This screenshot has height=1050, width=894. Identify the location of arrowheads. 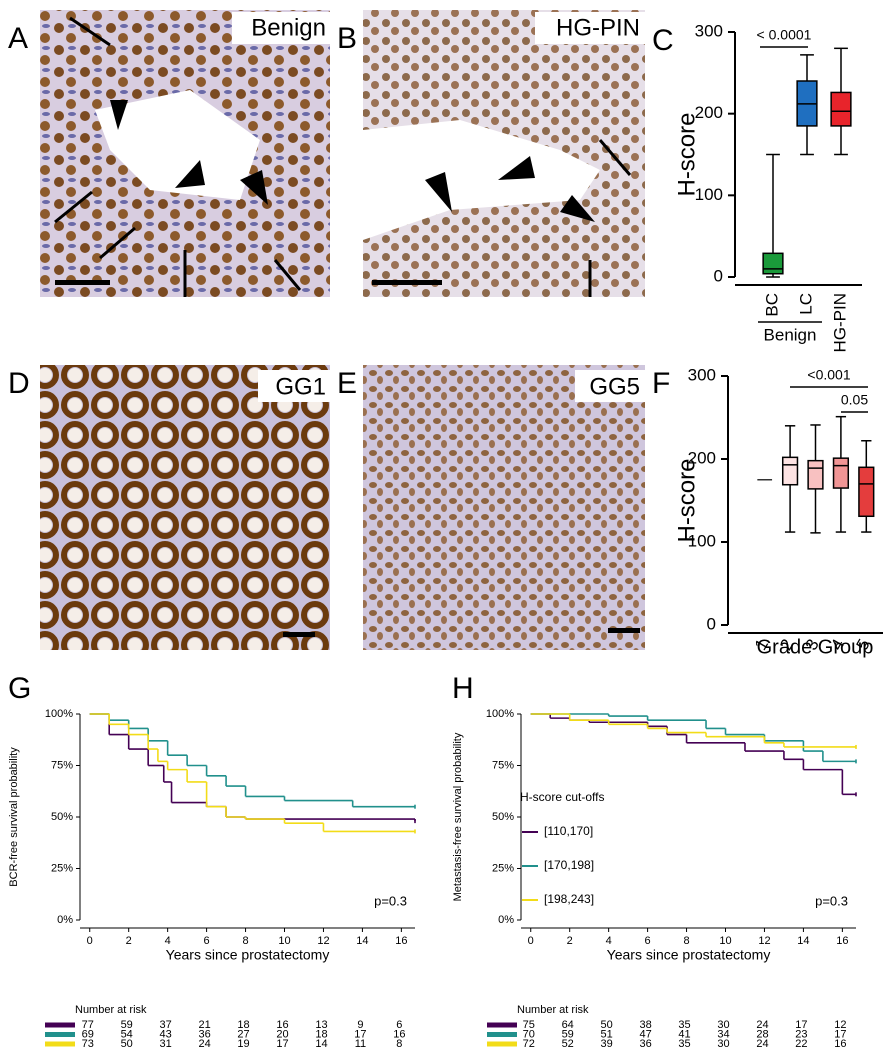
(352, 161).